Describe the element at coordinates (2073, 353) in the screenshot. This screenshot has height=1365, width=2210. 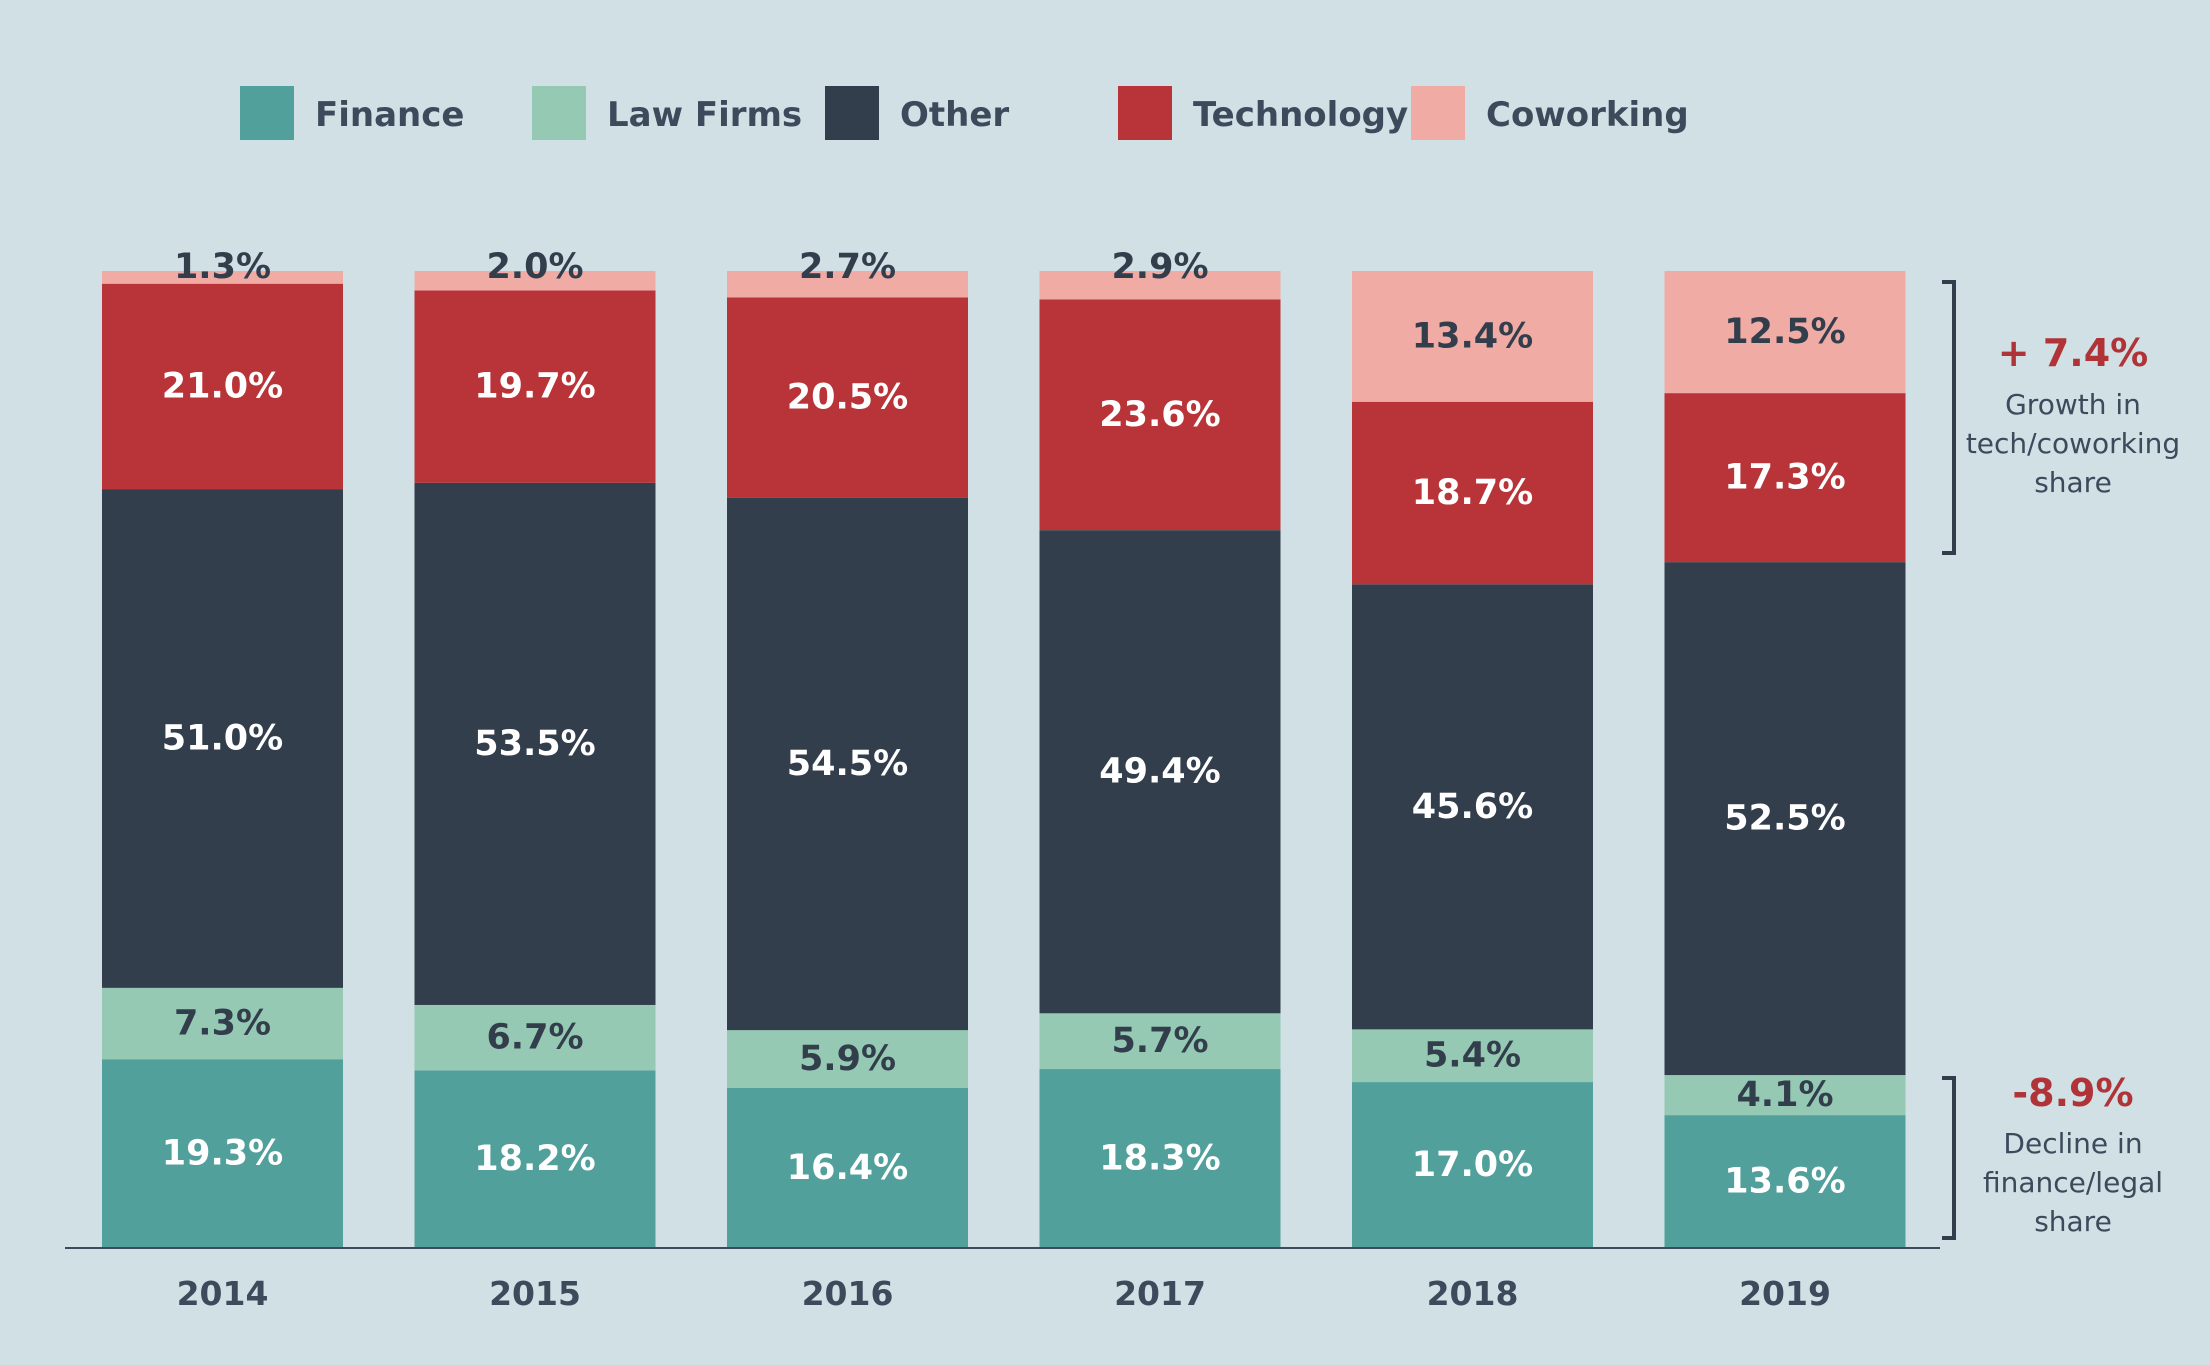
I see `annotation-growth-value: + 7.4%` at that location.